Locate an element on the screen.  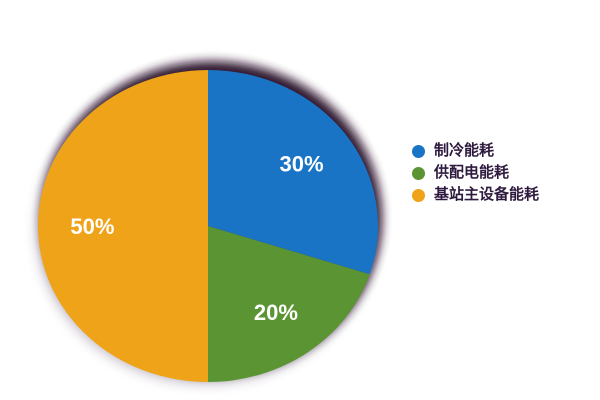
legend: 制冷能耗 供配电能耗 基站主设备能耗 is located at coordinates (475, 173).